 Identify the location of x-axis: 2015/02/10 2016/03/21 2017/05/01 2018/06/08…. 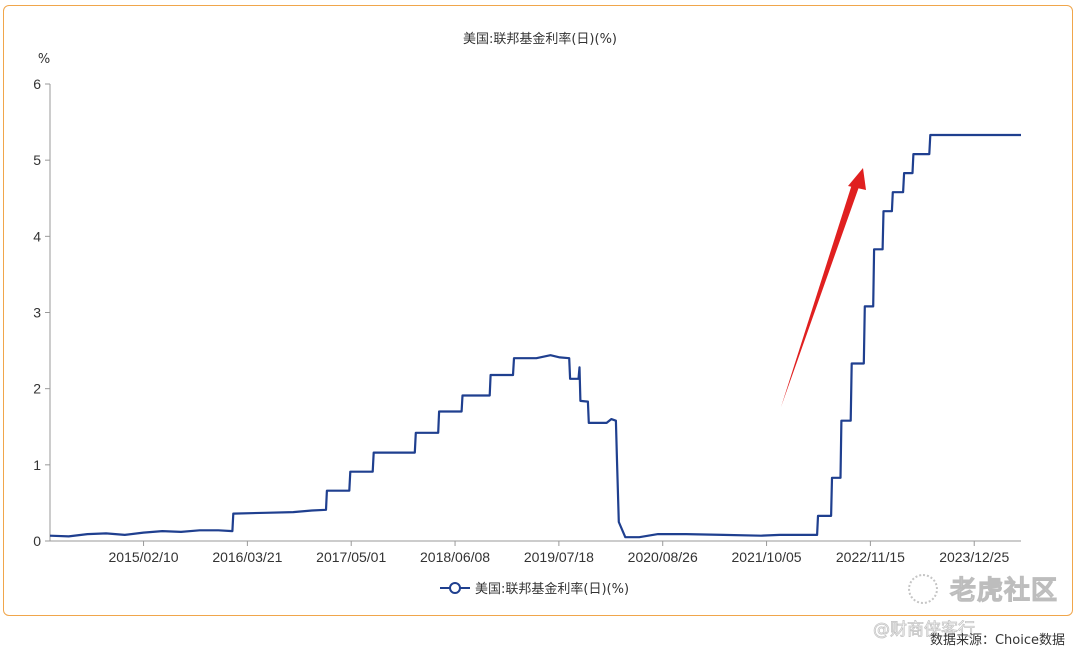
(535, 552).